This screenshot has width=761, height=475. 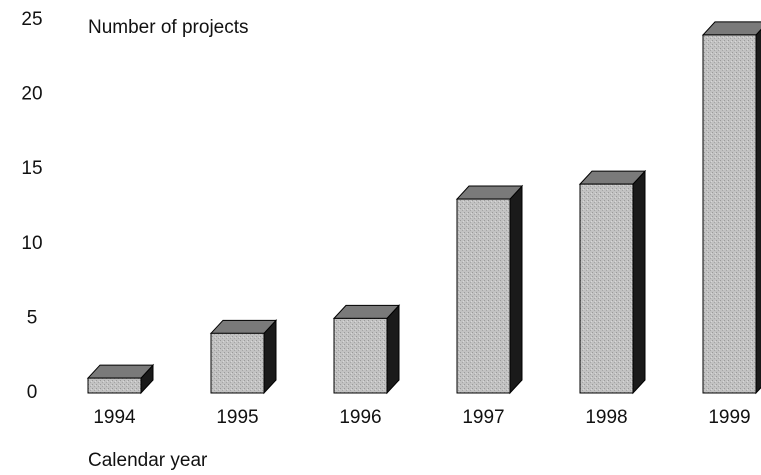 I want to click on x-tick-label: 1994, so click(x=114, y=417).